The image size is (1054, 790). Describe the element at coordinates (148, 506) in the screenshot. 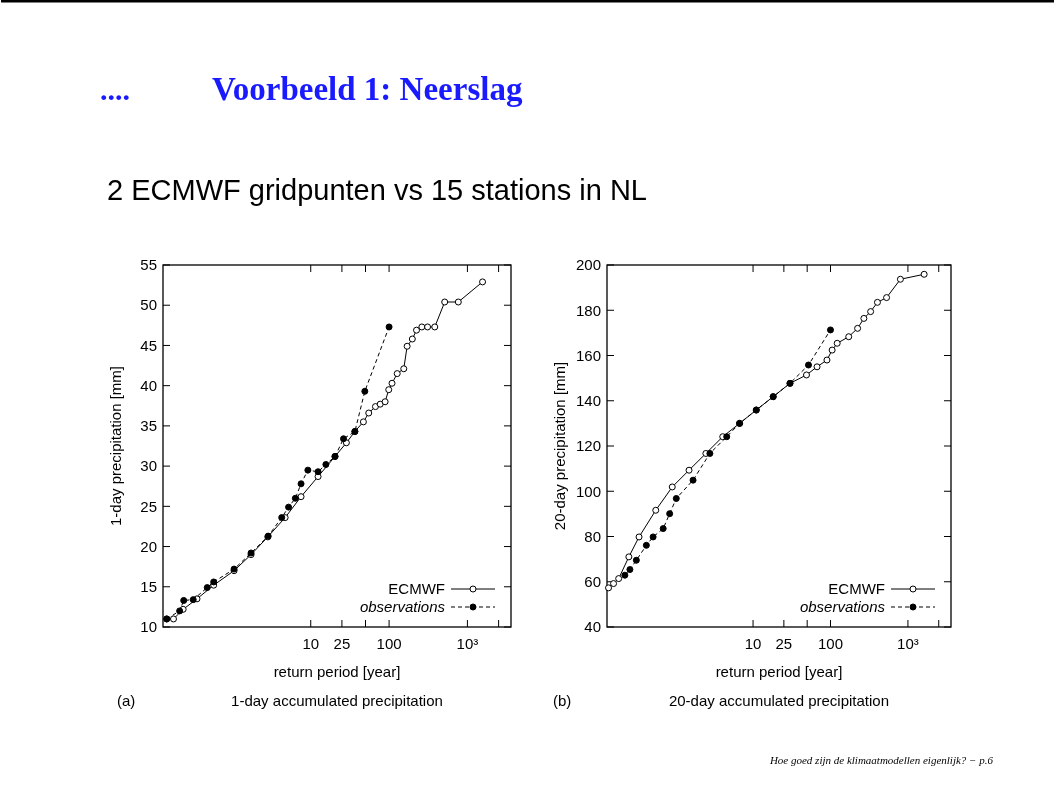

I see `y-tick-label: 25` at that location.